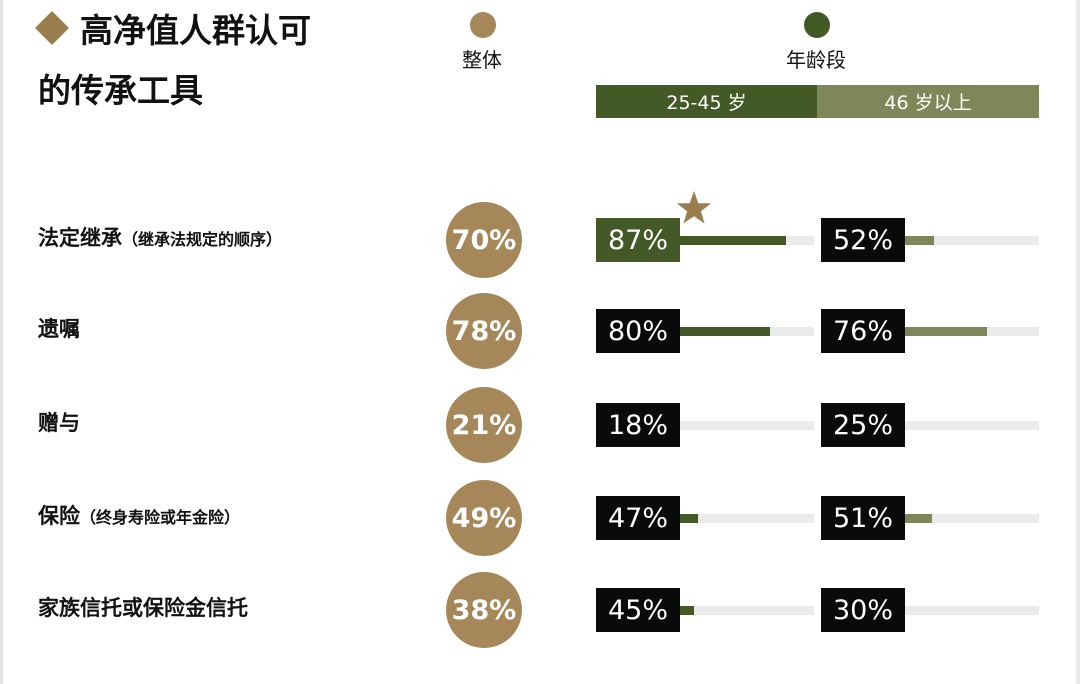 This screenshot has height=684, width=1080. I want to click on row-label-2: 遗嘱, so click(59, 329).